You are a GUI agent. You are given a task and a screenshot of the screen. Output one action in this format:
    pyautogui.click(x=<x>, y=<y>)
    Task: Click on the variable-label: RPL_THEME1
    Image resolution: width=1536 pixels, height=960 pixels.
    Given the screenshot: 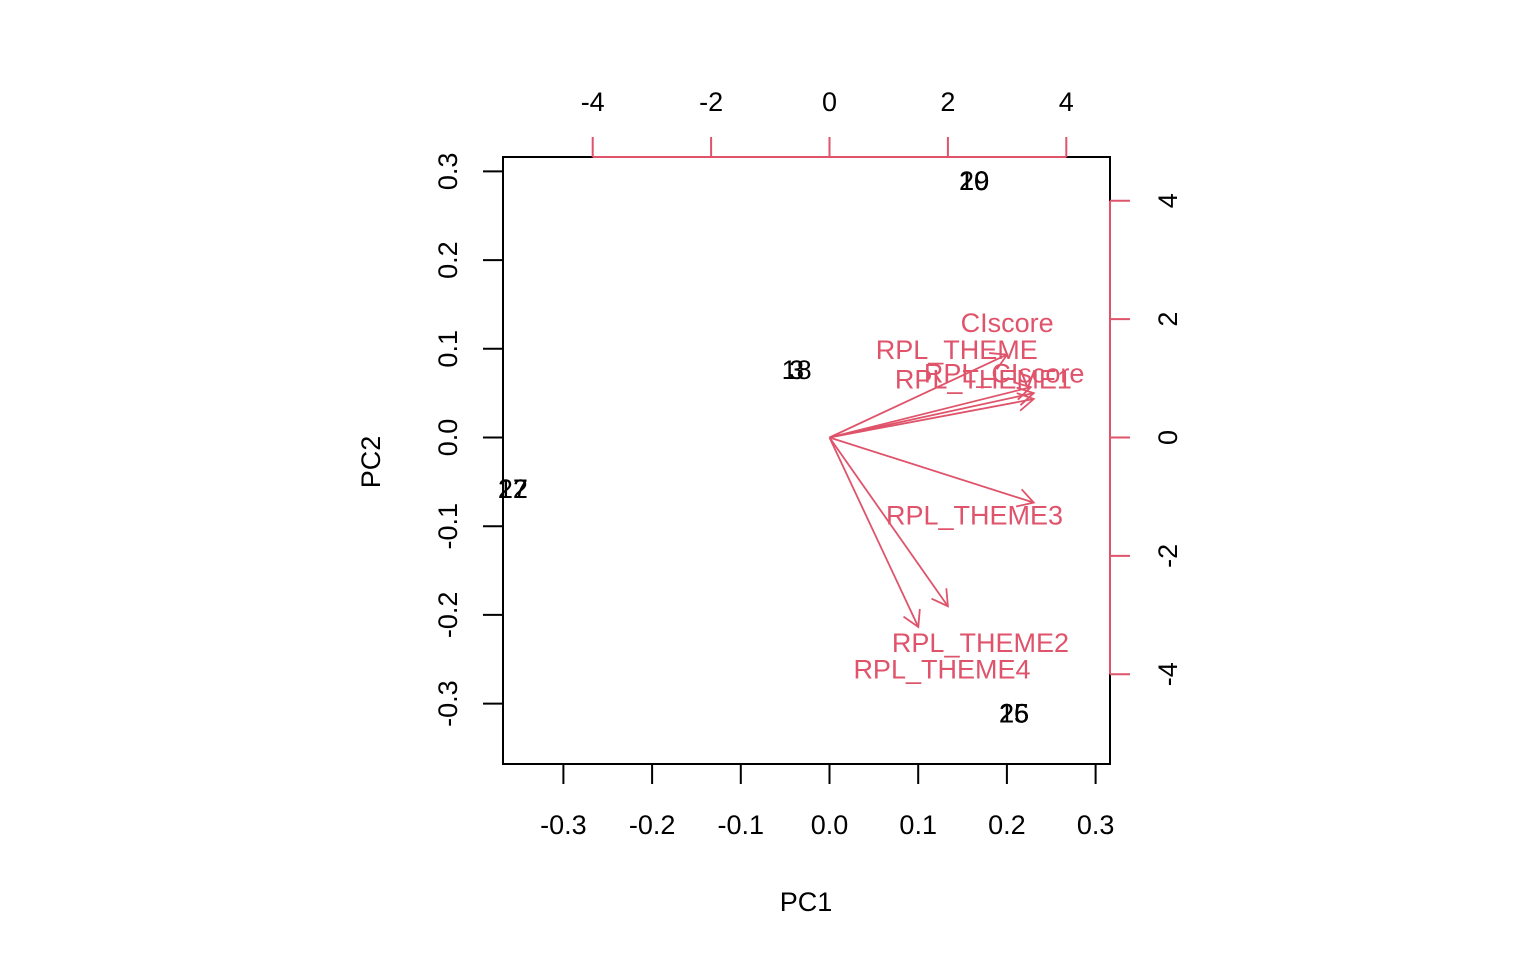 What is the action you would take?
    pyautogui.click(x=983, y=379)
    